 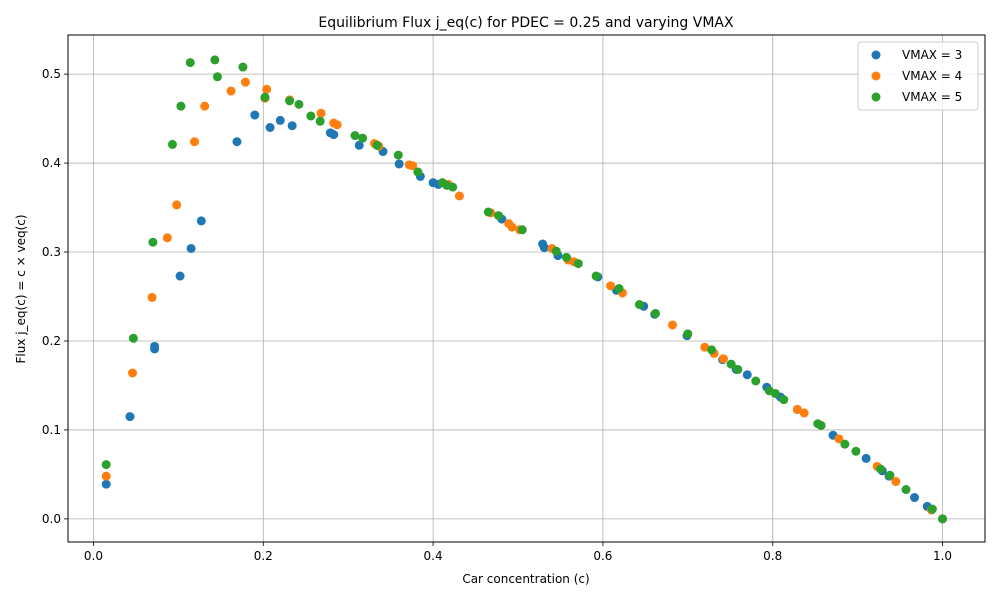 What do you see at coordinates (51, 74) in the screenshot?
I see `y-tick-label: 0.5` at bounding box center [51, 74].